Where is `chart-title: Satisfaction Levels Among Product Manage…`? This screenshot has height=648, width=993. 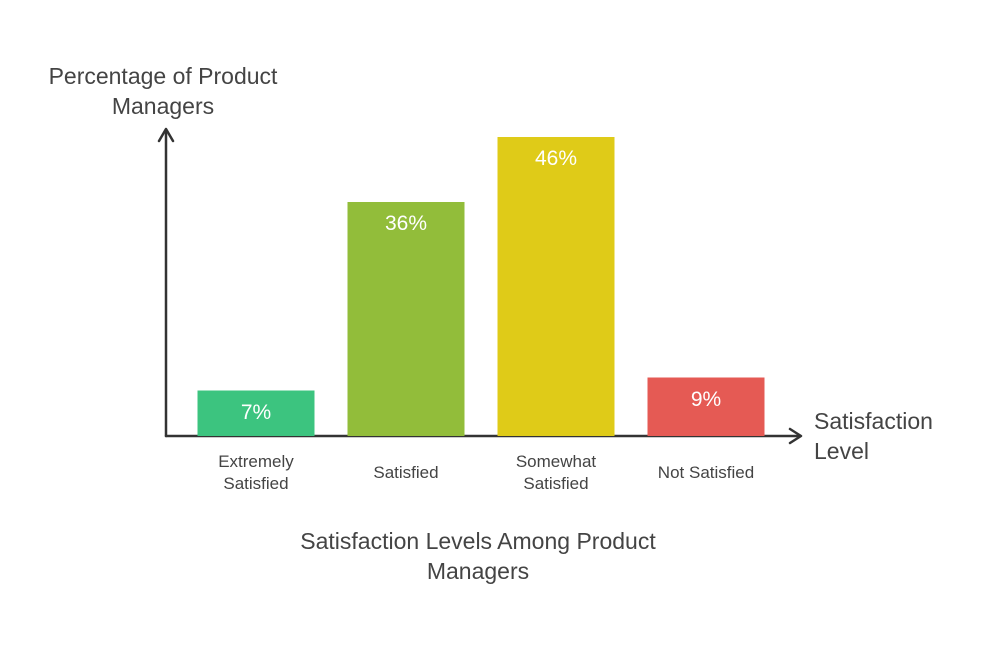
chart-title: Satisfaction Levels Among Product Manage… is located at coordinates (478, 556).